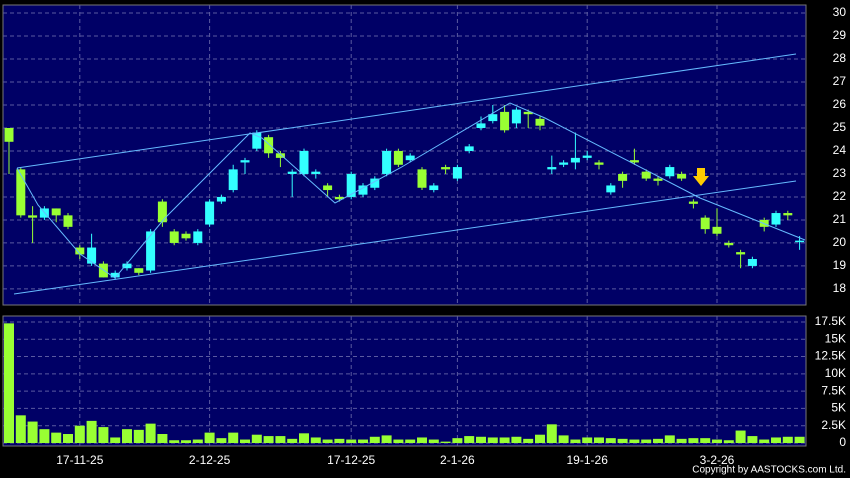 The height and width of the screenshot is (478, 850). What do you see at coordinates (840, 104) in the screenshot?
I see `y-tick-label: 26` at bounding box center [840, 104].